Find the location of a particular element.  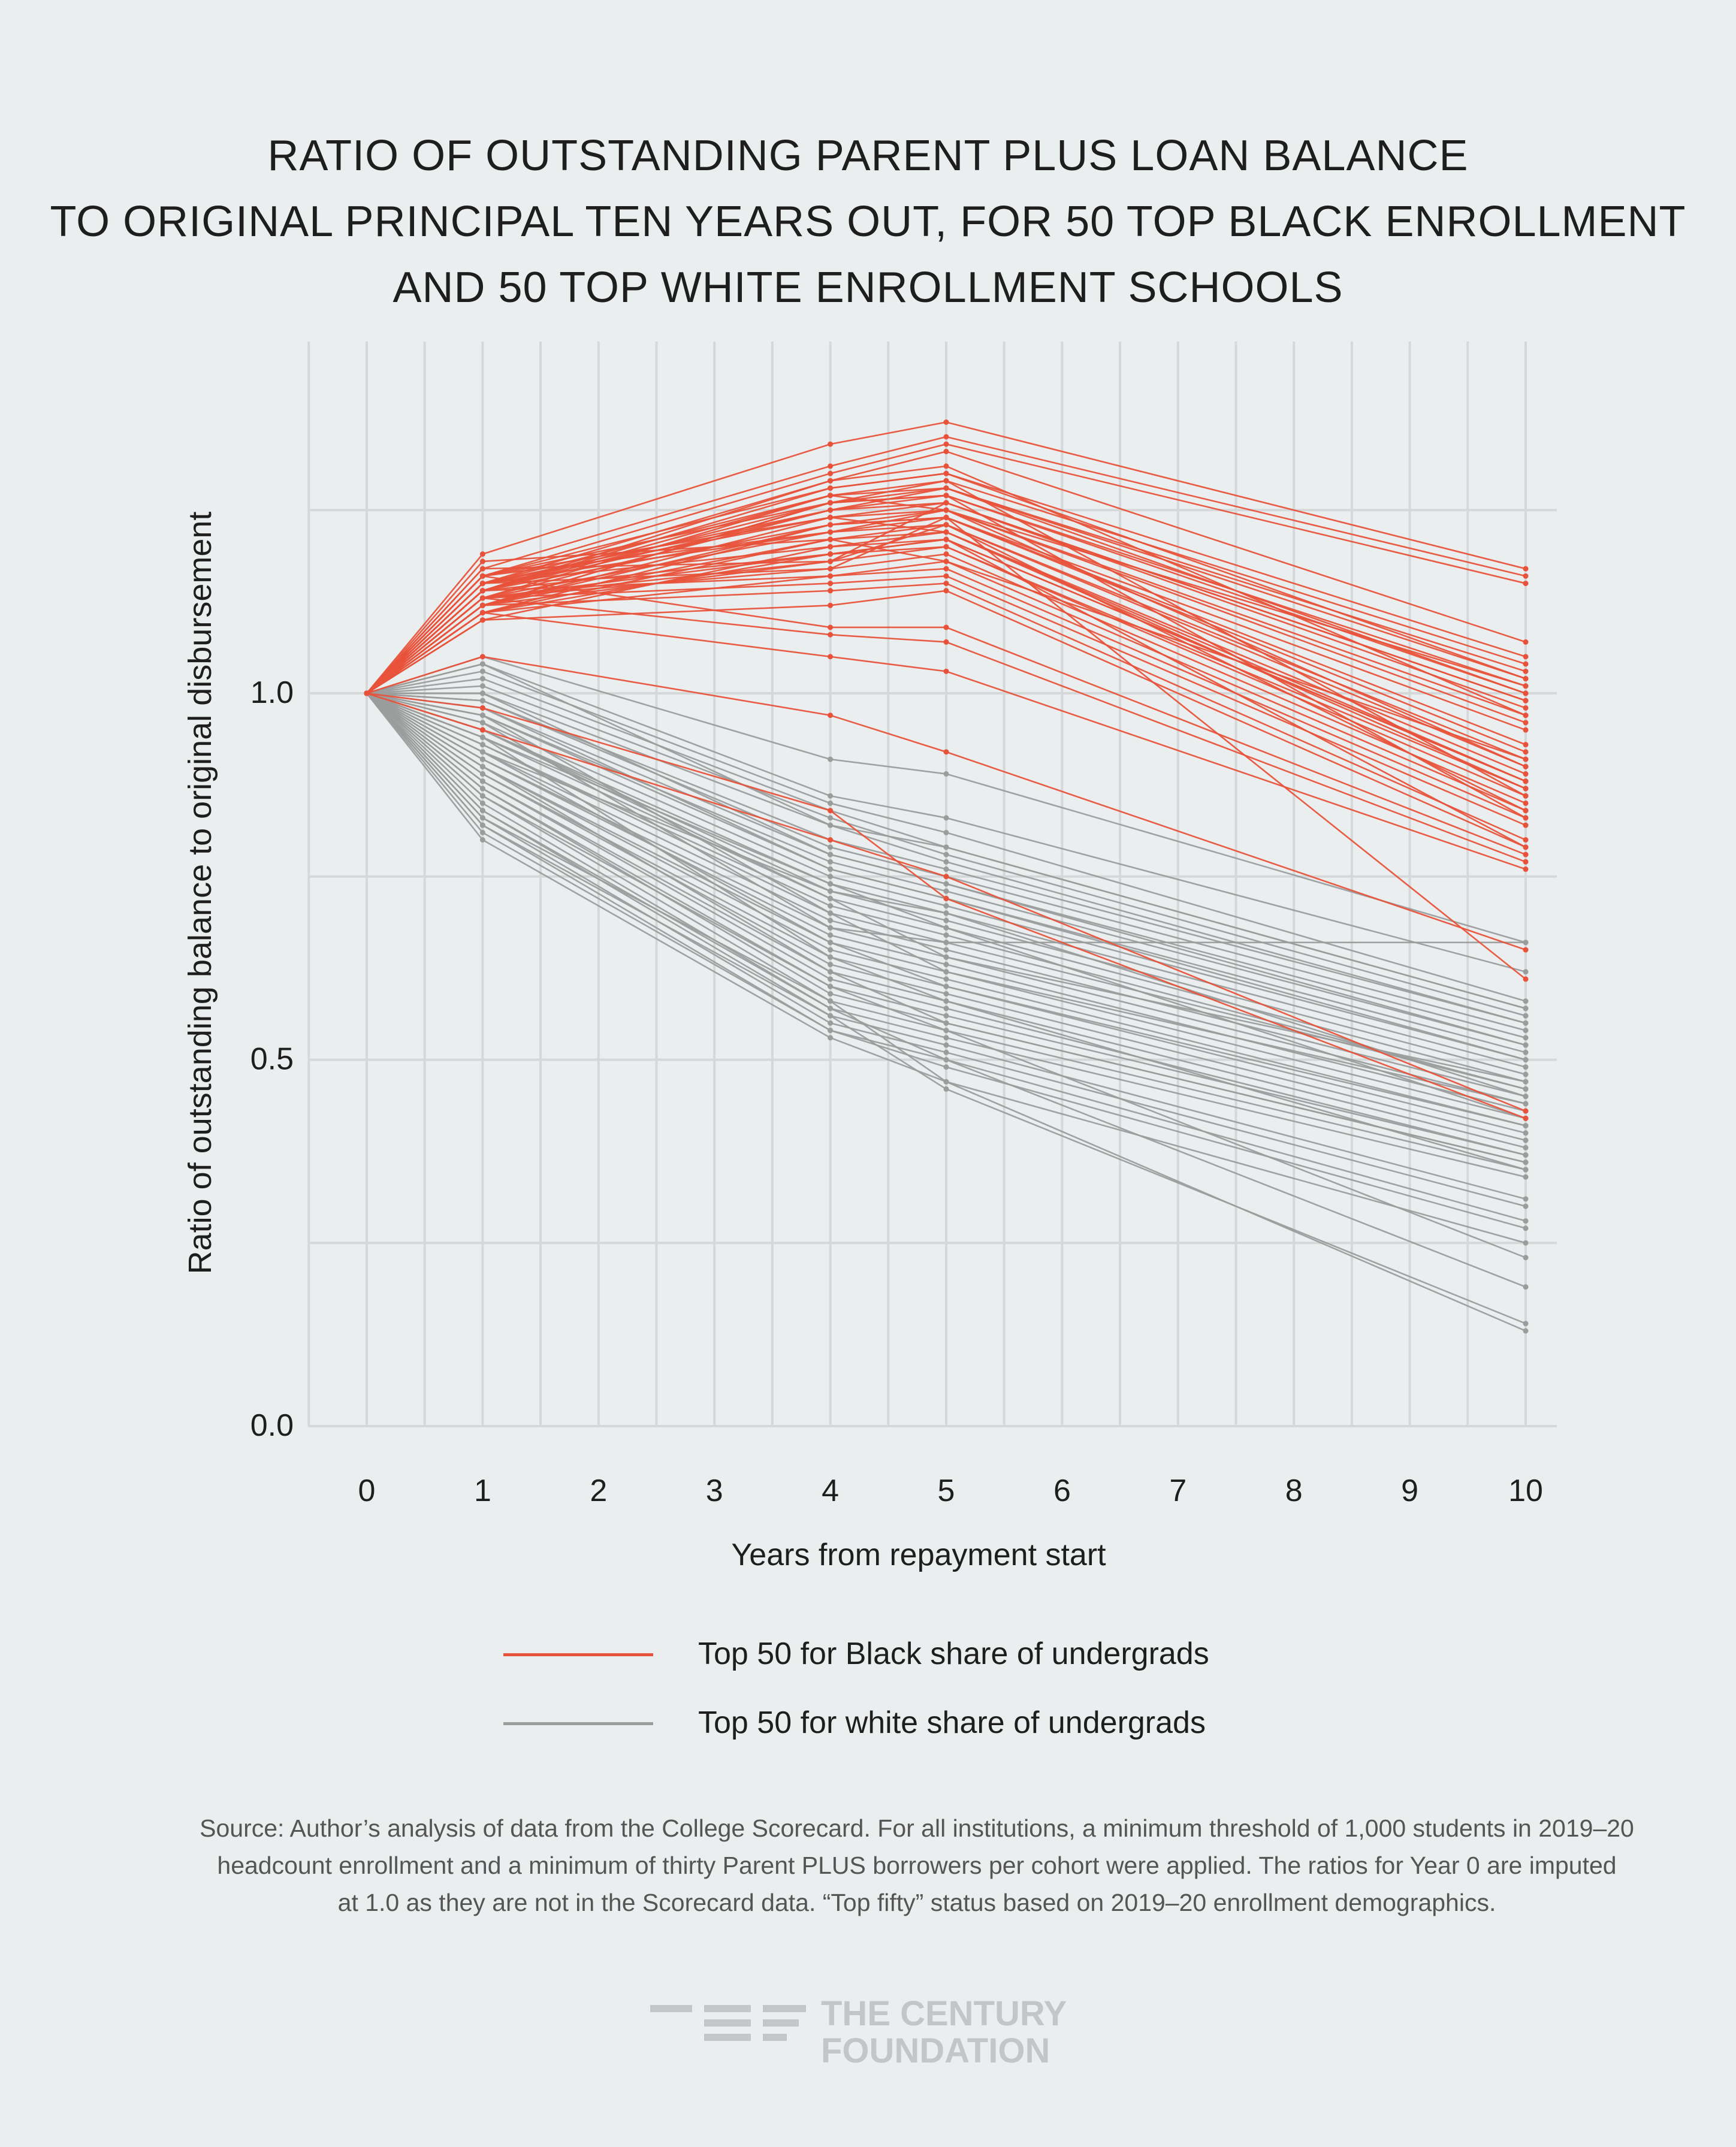

legend-label-white: Top 50 for white share of undergrads is located at coordinates (952, 1722).